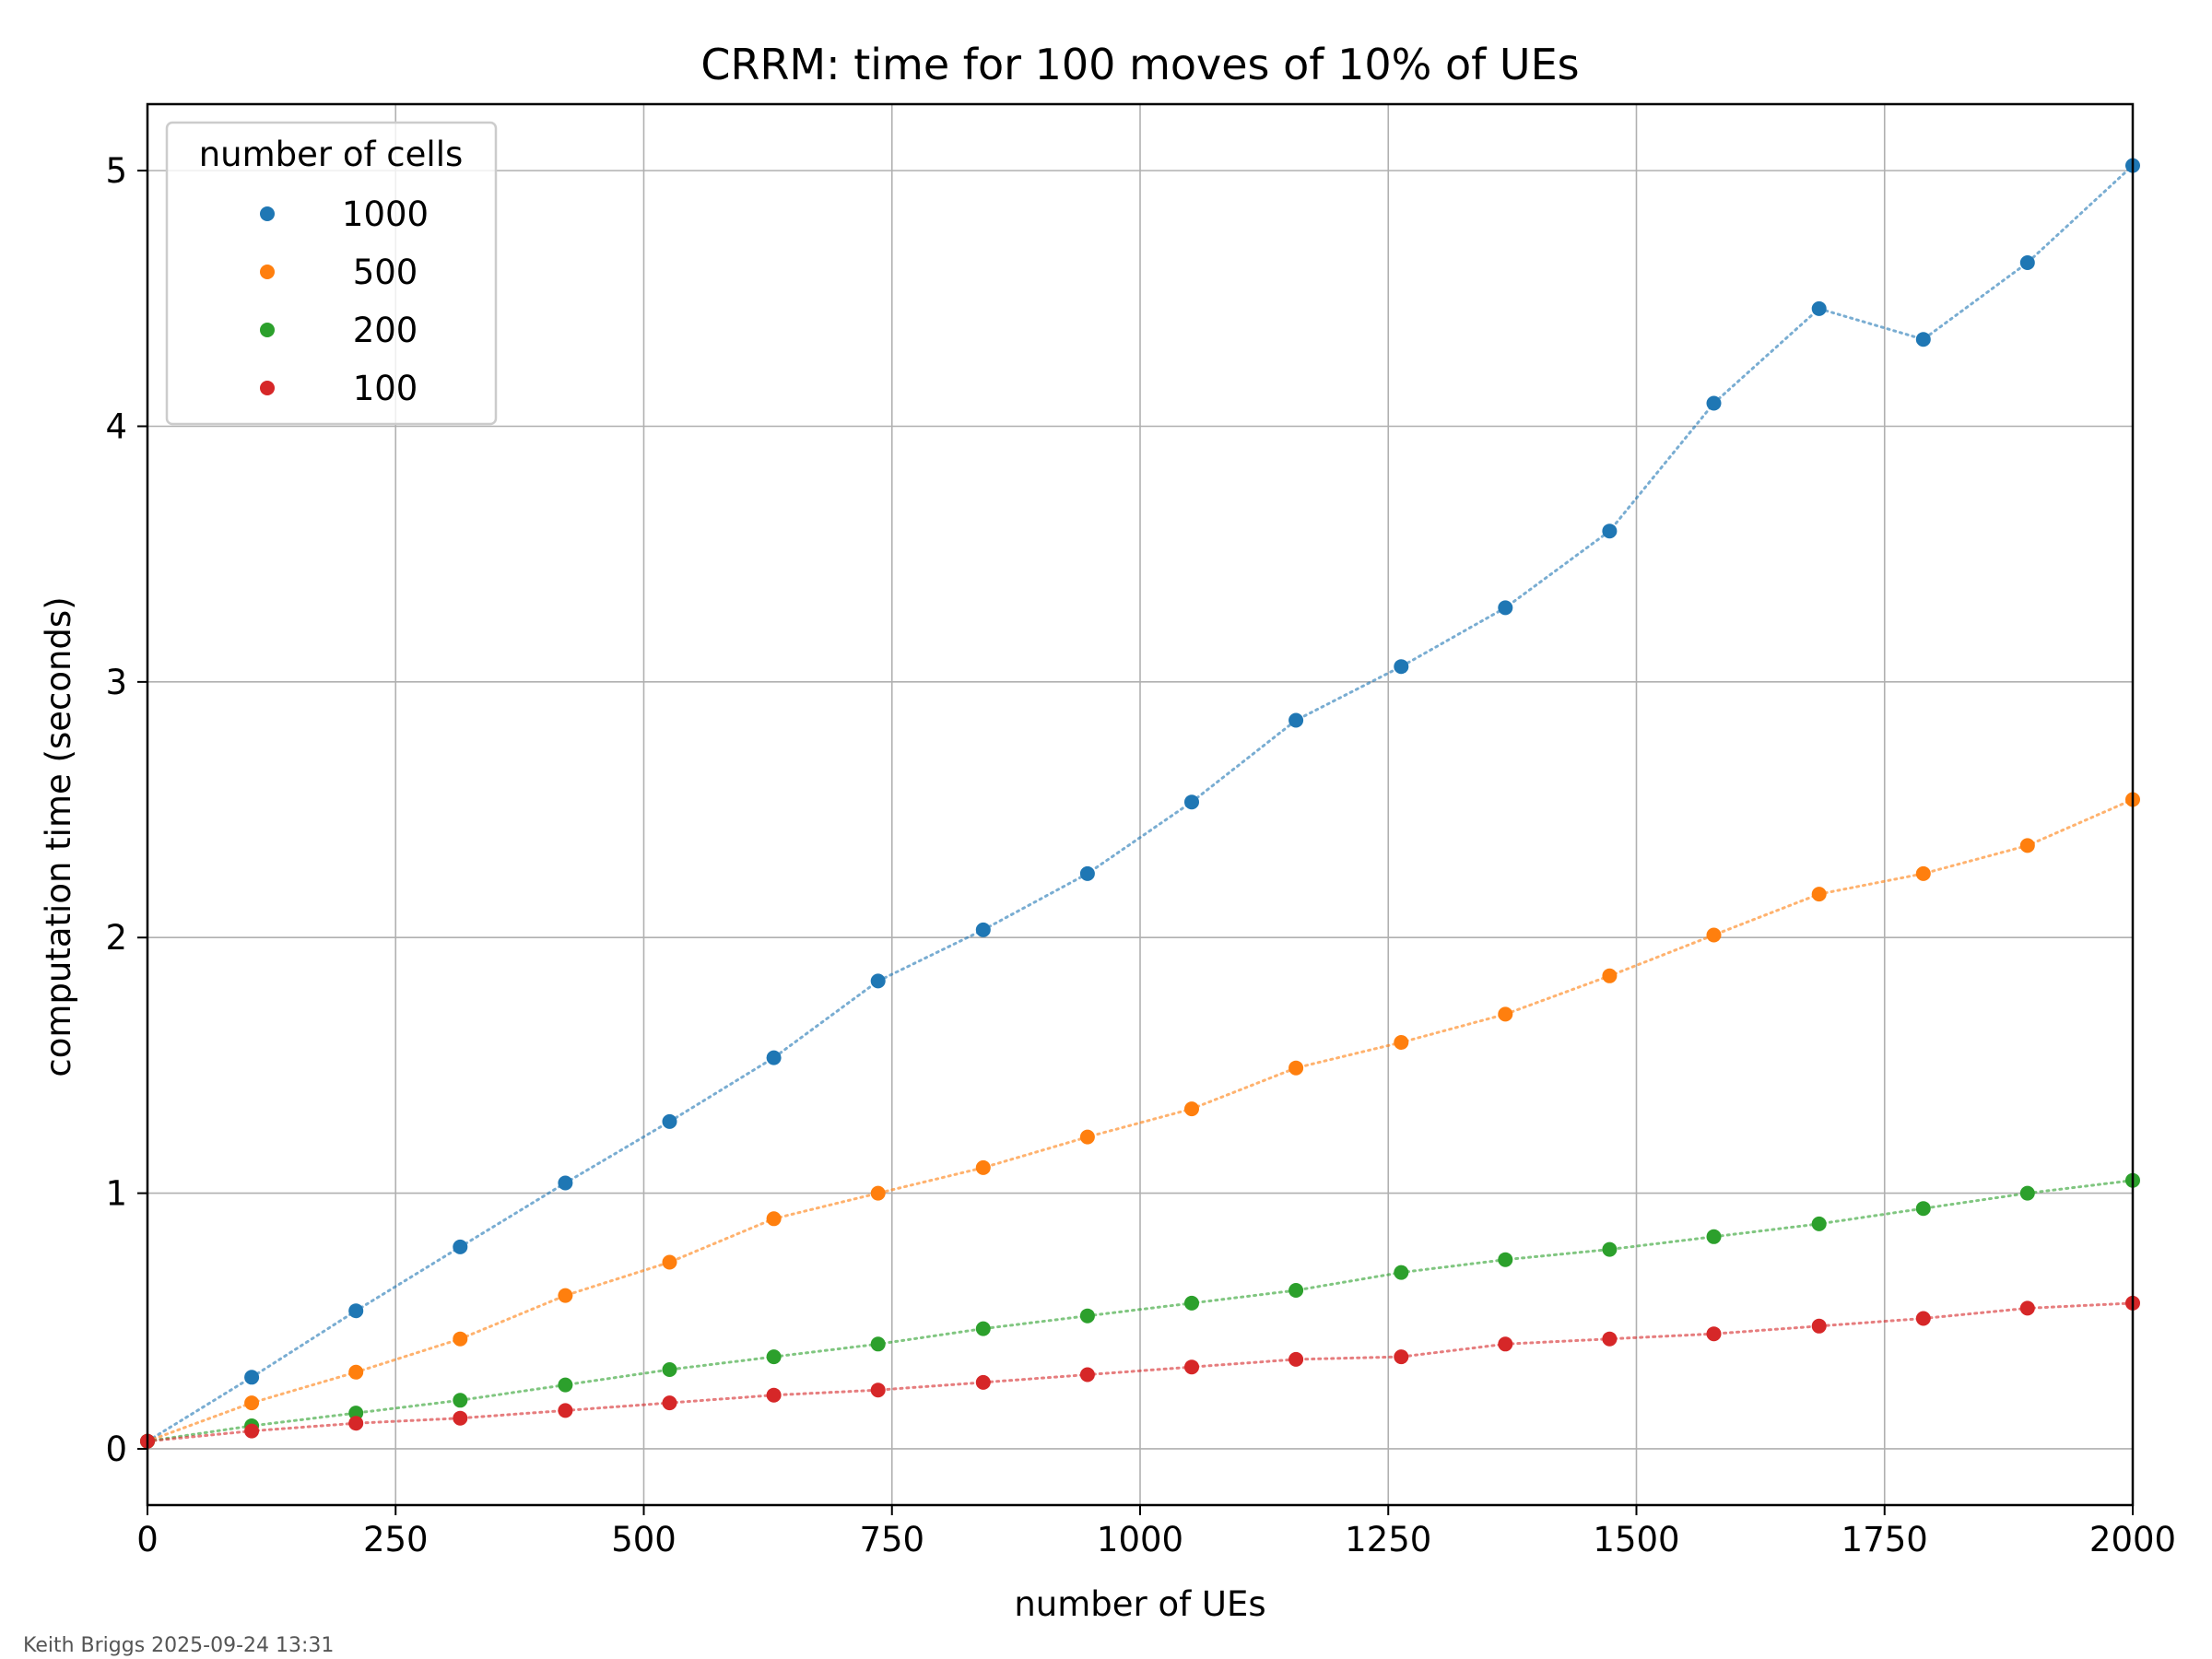 The height and width of the screenshot is (1659, 2212). What do you see at coordinates (1139, 1604) in the screenshot?
I see `x-axis-label: number of UEs` at bounding box center [1139, 1604].